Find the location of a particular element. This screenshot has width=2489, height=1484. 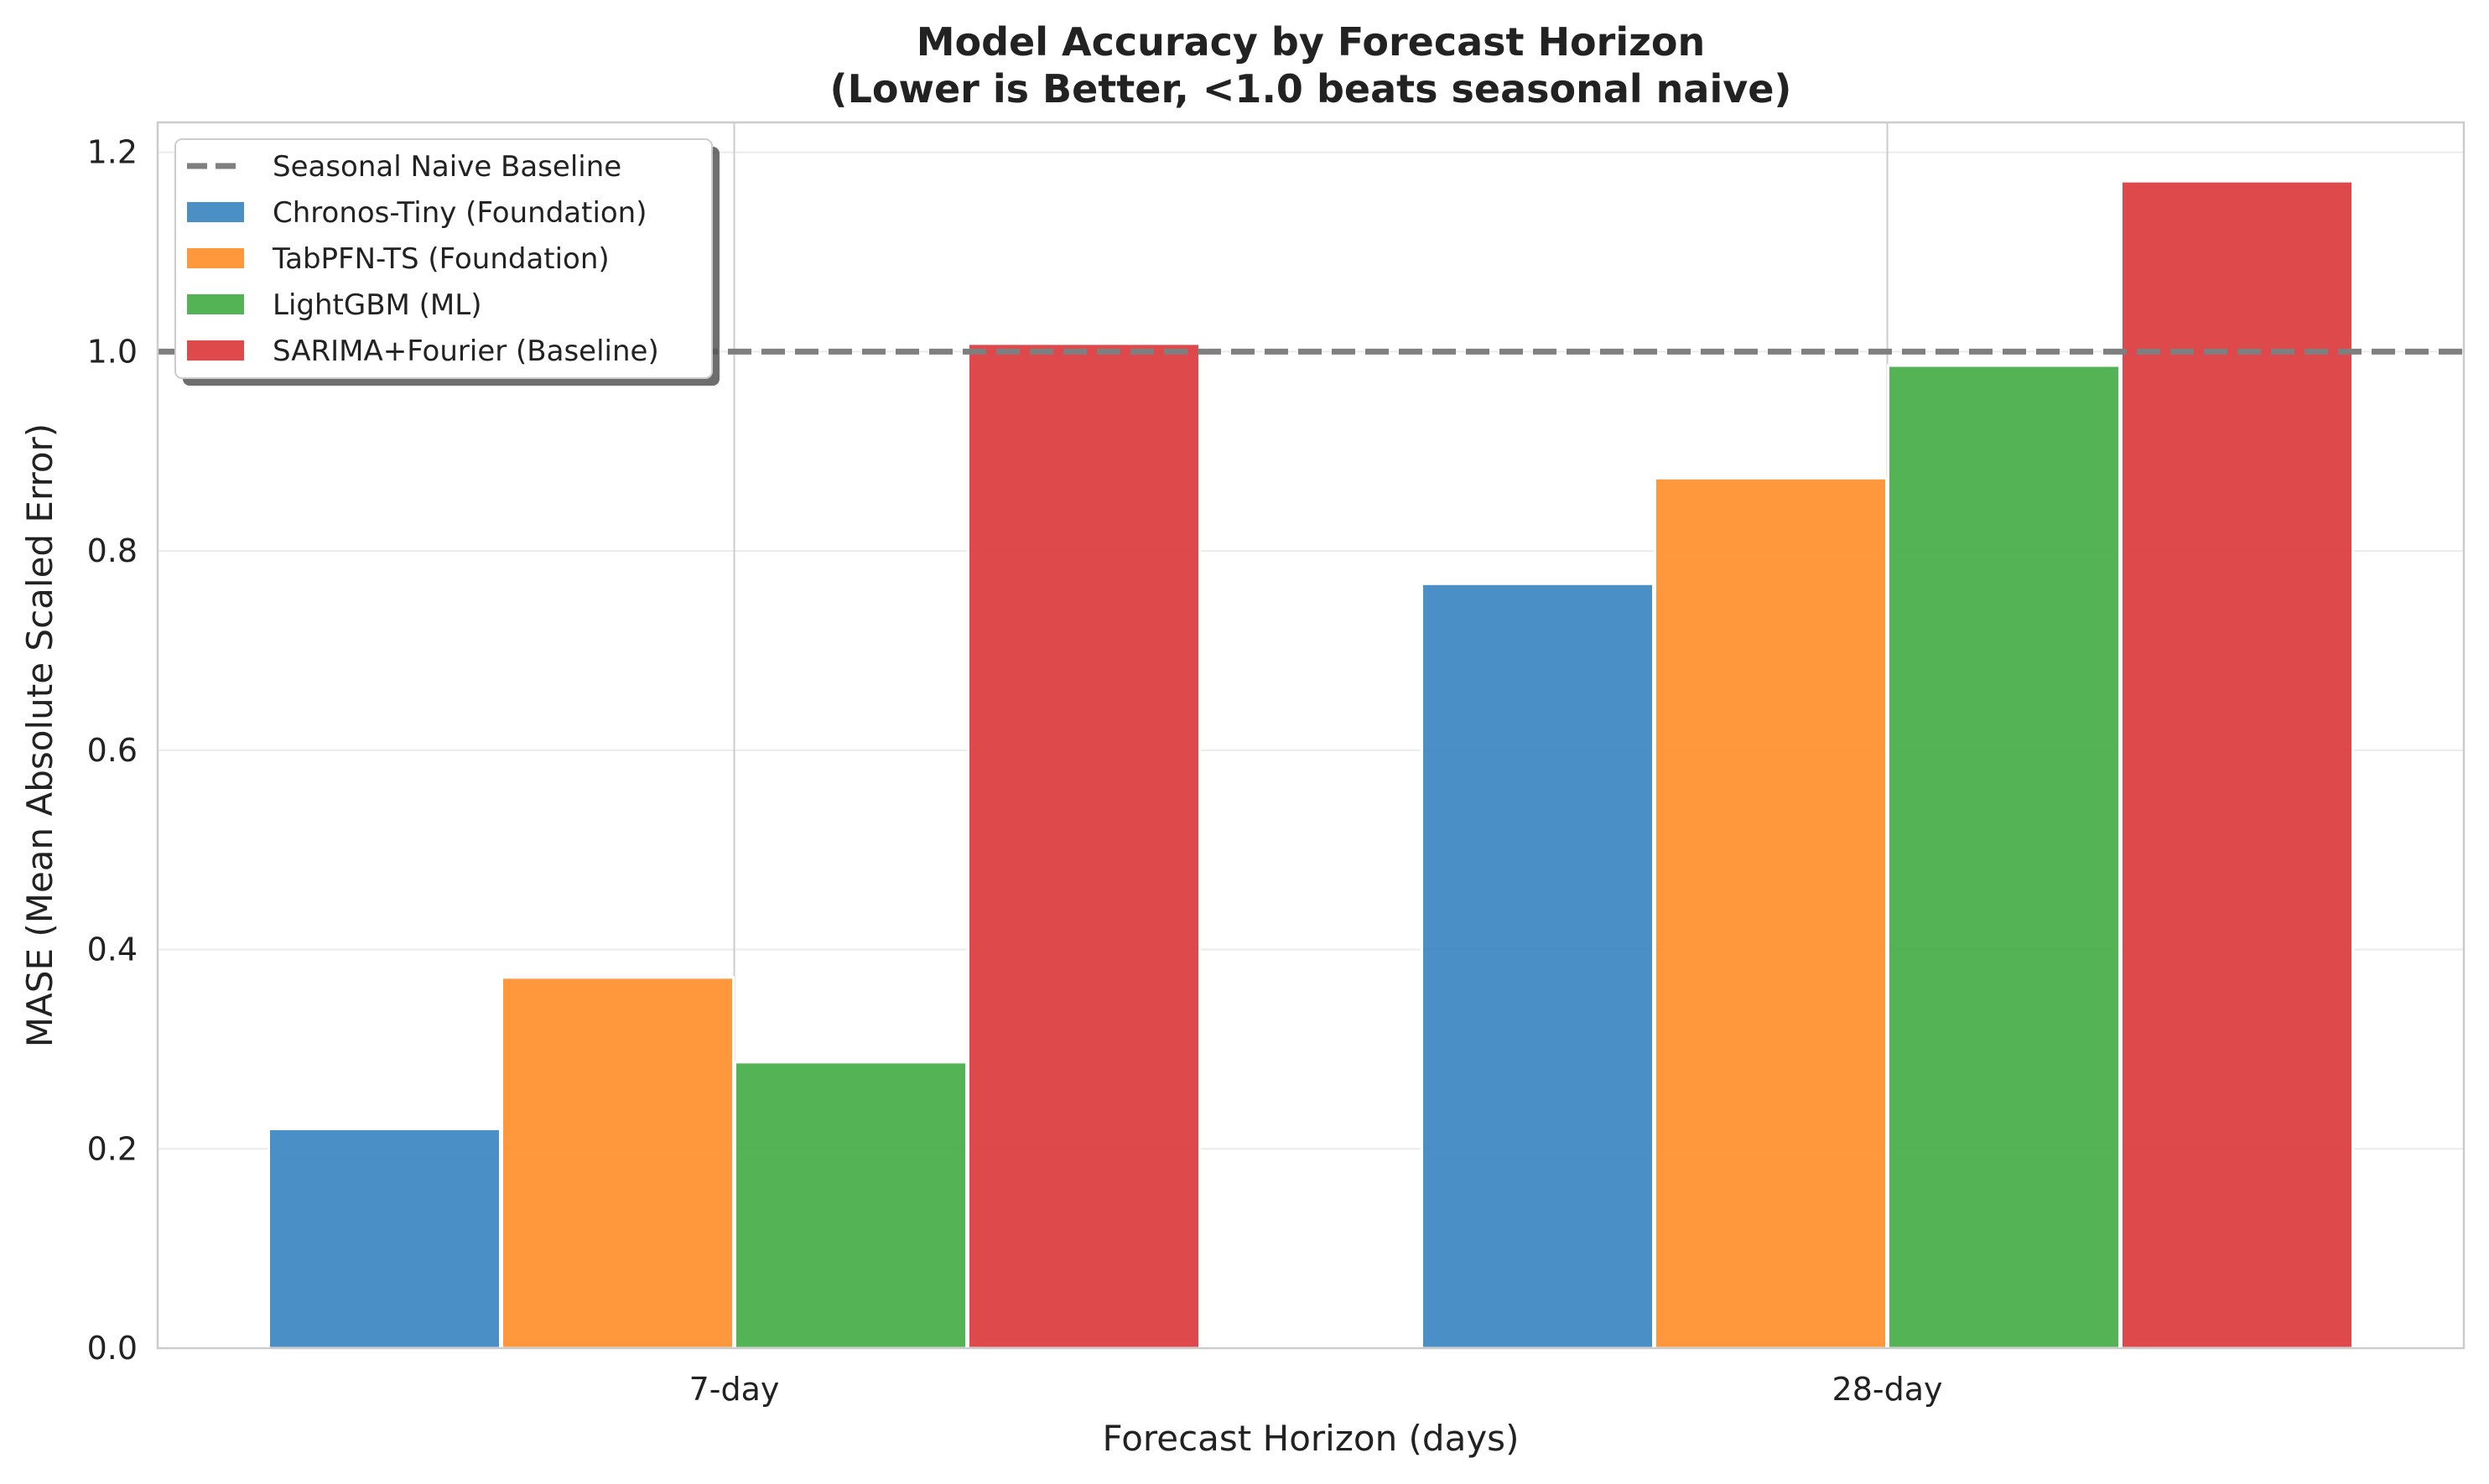

legend-label: TabPFN-TS (Foundation) is located at coordinates (441, 259).